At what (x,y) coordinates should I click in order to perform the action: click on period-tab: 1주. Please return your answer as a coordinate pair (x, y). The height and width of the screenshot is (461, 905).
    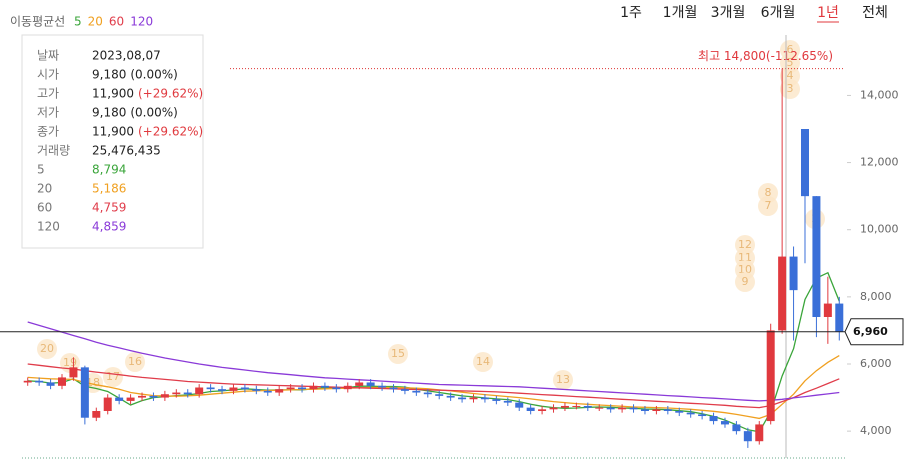
    Looking at the image, I should click on (631, 13).